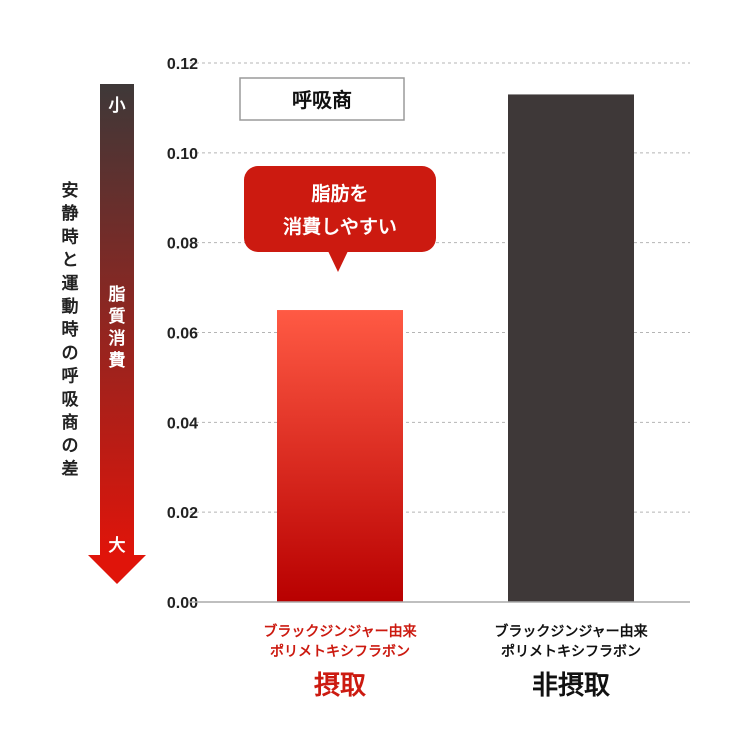 The image size is (750, 750). I want to click on category-non-intake-sub-1: ブラックジンジャー由来, so click(571, 631).